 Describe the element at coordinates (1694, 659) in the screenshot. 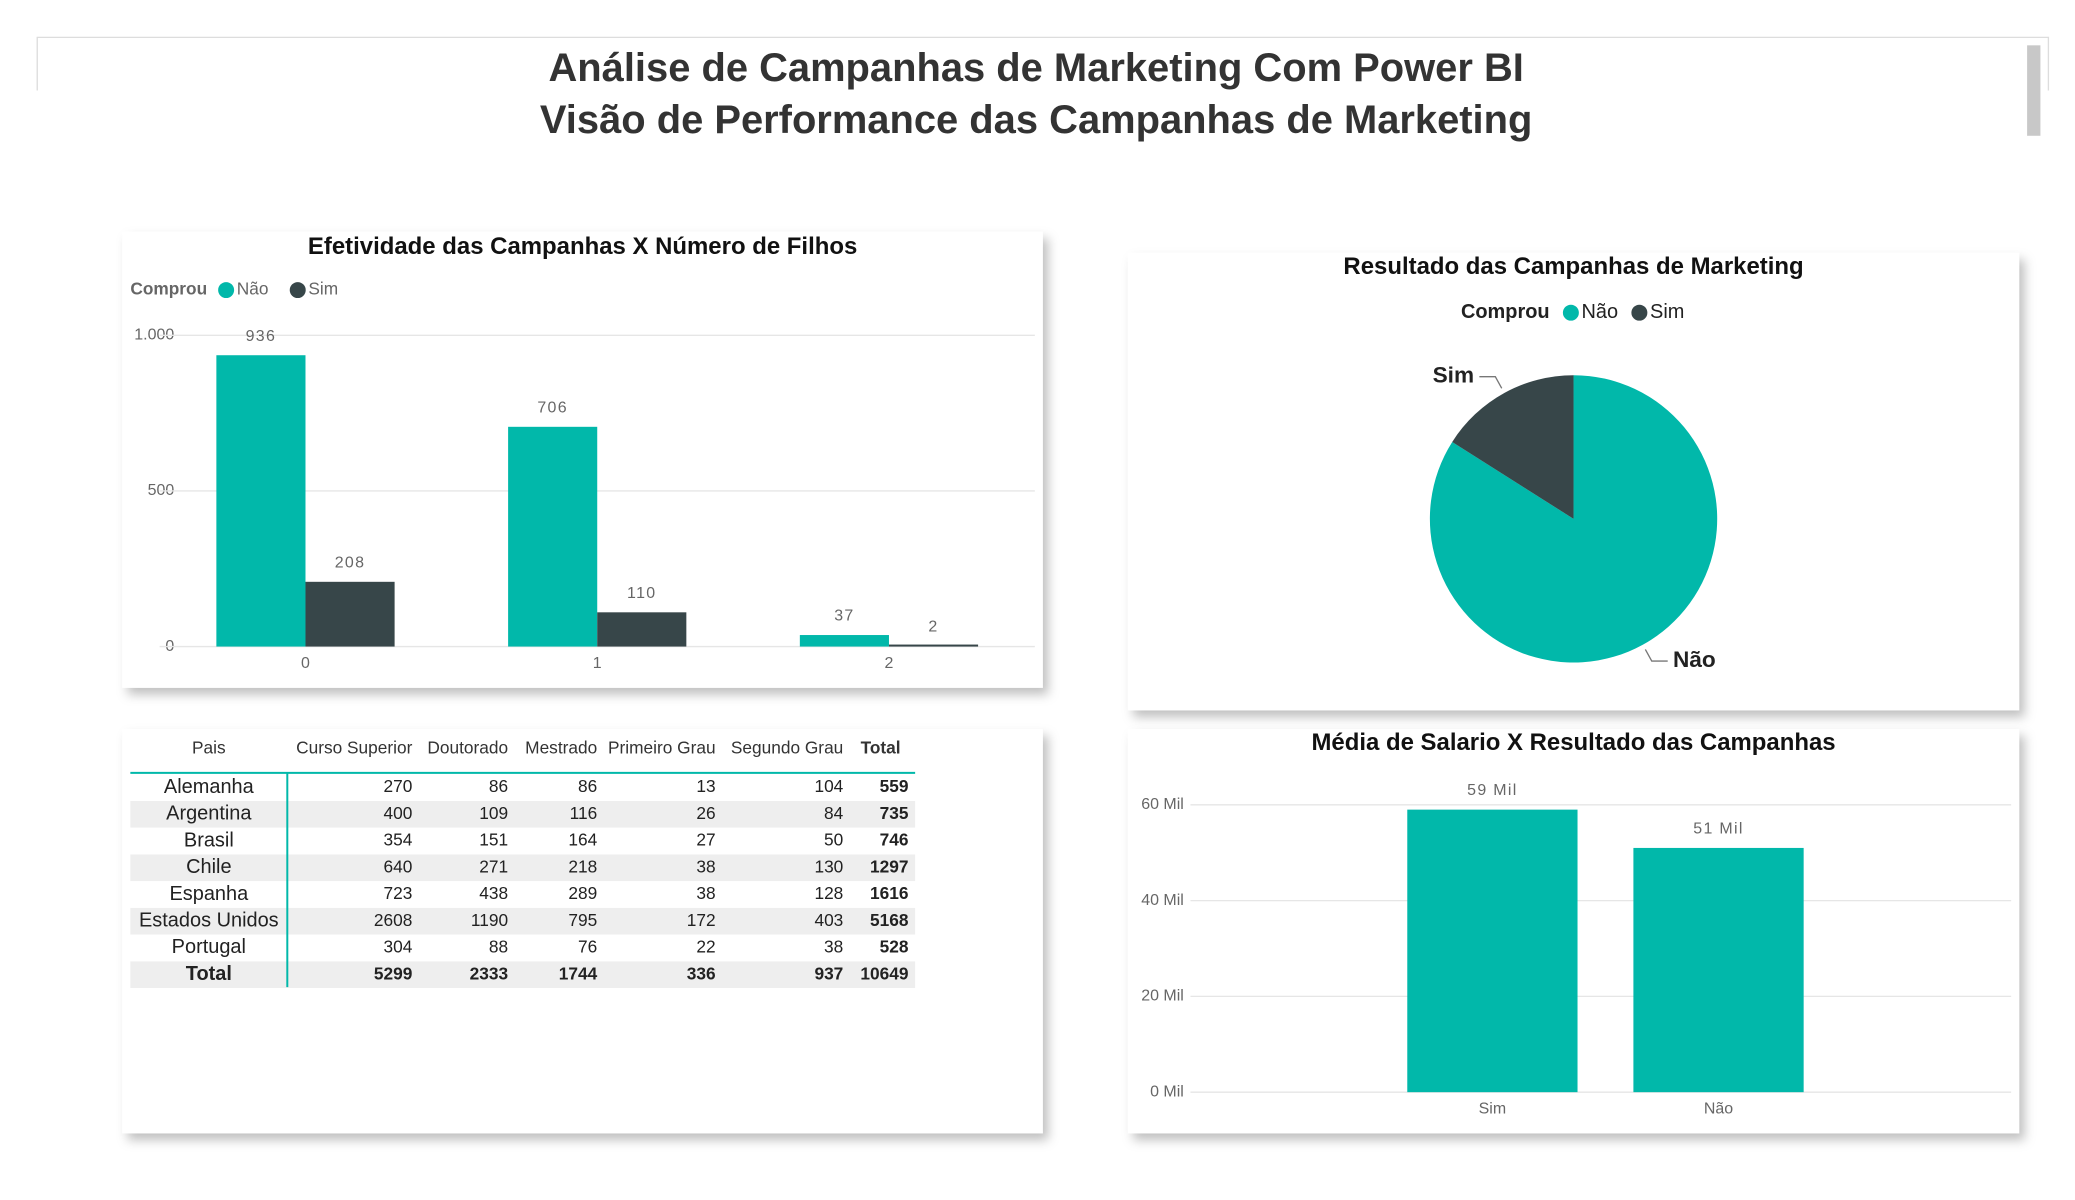

I see `slice-label: Não` at that location.